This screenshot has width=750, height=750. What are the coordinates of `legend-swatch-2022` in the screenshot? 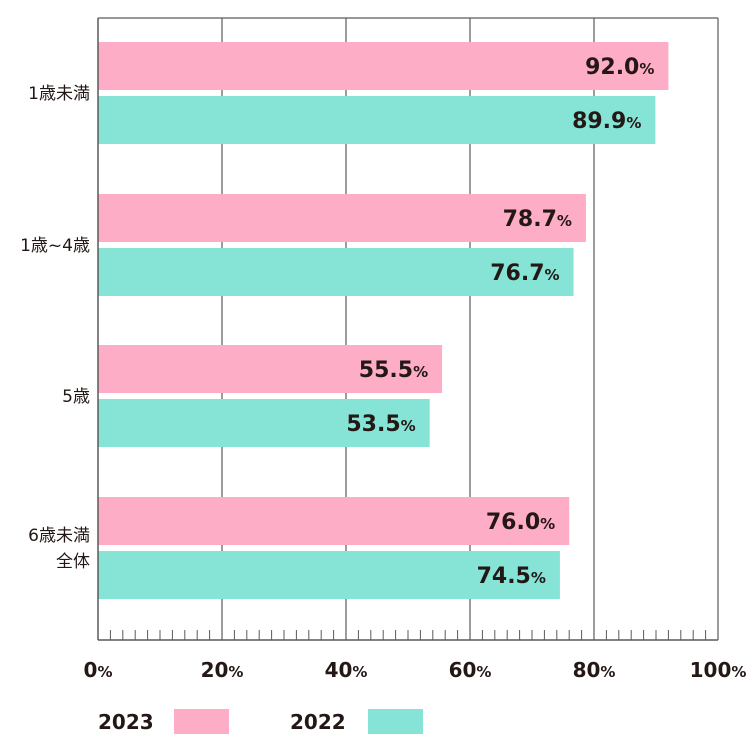 It's located at (395, 721).